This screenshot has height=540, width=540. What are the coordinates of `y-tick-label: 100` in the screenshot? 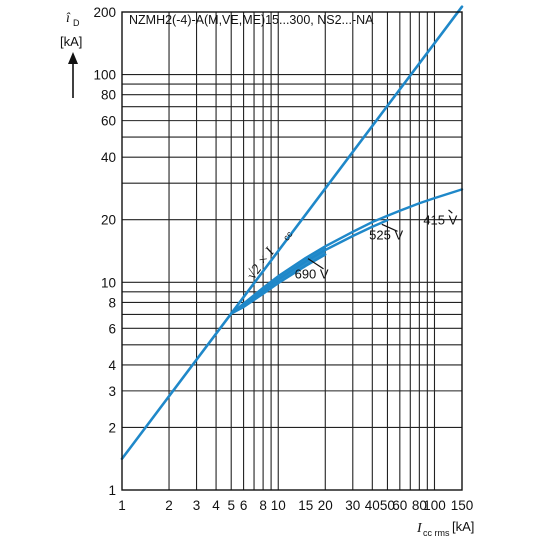 It's located at (104, 75).